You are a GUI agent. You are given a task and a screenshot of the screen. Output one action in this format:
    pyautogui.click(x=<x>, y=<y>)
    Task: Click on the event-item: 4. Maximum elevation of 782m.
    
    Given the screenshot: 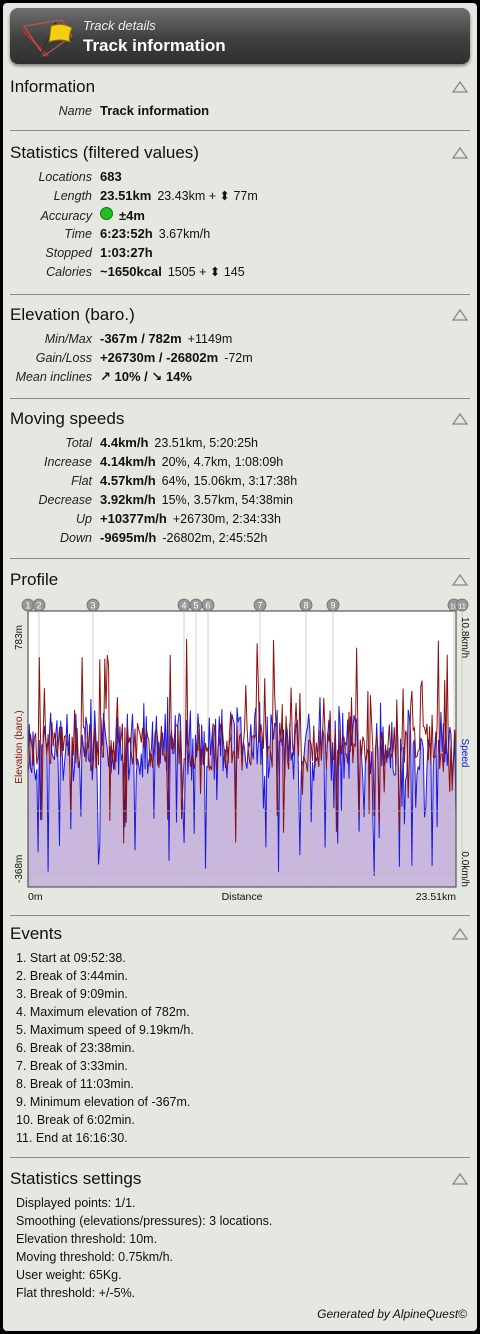 What is the action you would take?
    pyautogui.click(x=103, y=1012)
    